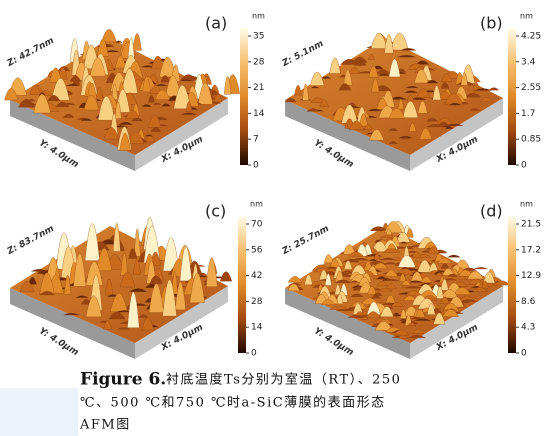 The height and width of the screenshot is (436, 549). What do you see at coordinates (39, 412) in the screenshot?
I see `caption-box` at bounding box center [39, 412].